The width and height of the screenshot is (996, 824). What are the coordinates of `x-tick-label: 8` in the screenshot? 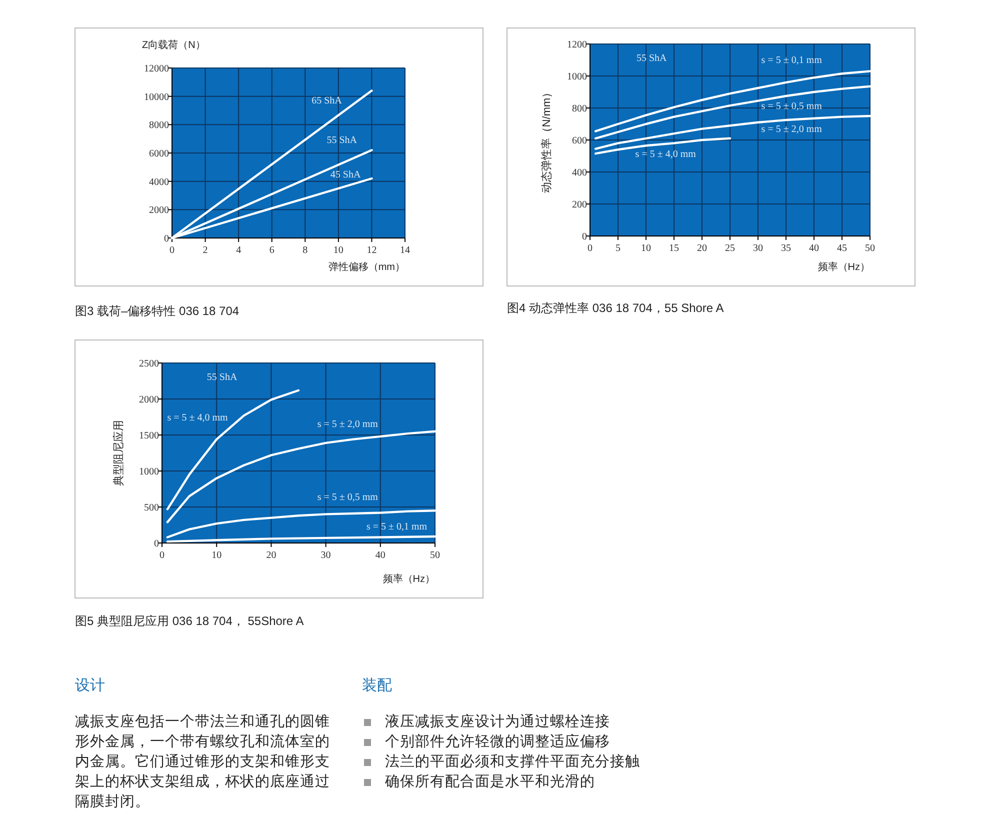 It's located at (305, 250).